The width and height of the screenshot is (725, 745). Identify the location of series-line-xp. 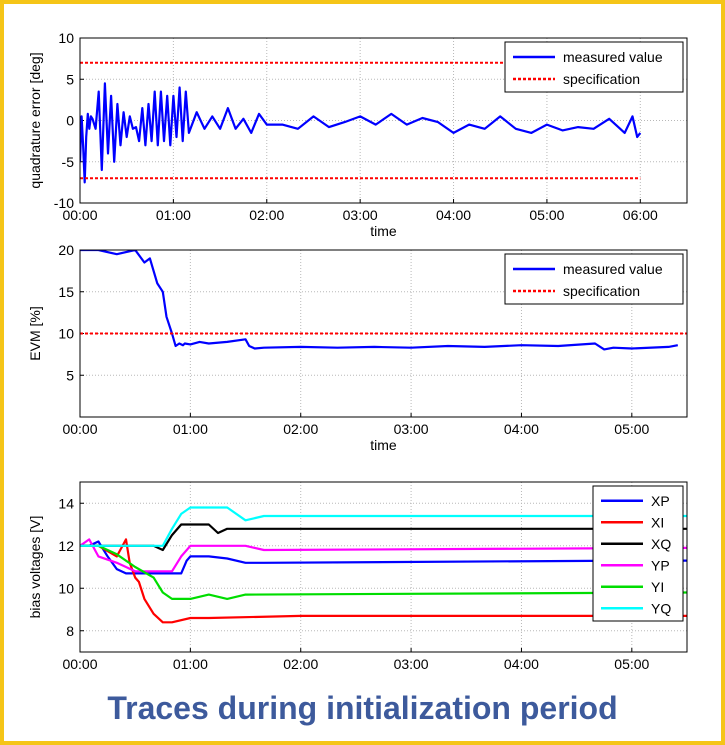
(383, 557).